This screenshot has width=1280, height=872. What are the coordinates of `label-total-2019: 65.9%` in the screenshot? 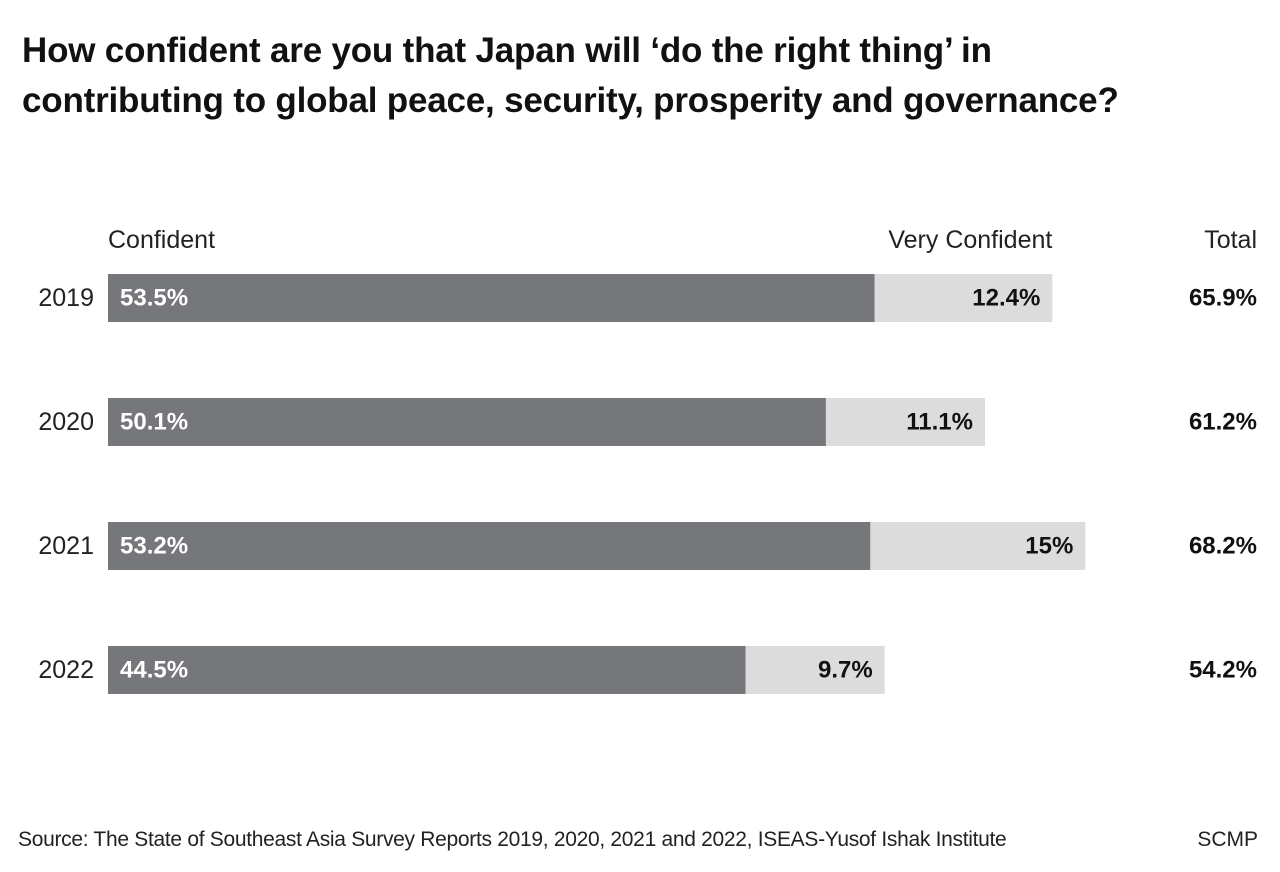 It's located at (1223, 298).